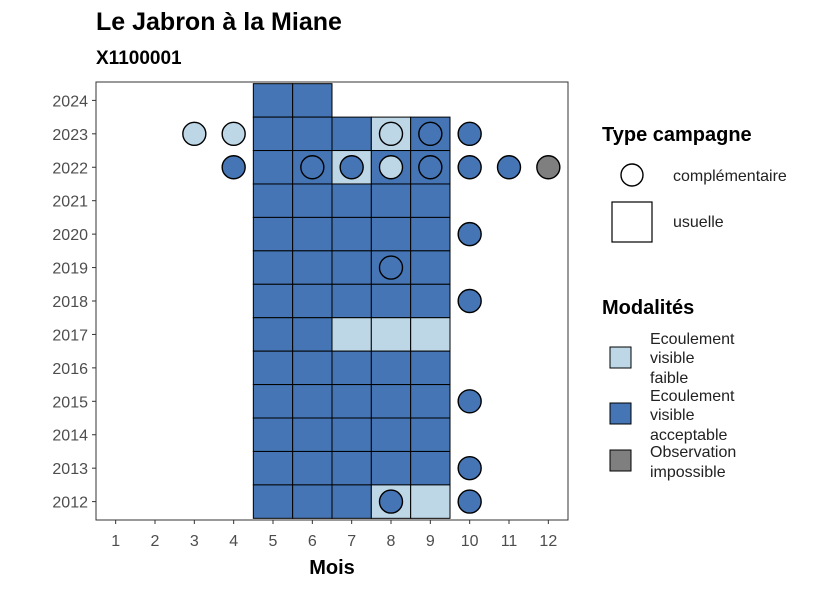 The width and height of the screenshot is (826, 590). I want to click on x-axis-label: Mois, so click(332, 568).